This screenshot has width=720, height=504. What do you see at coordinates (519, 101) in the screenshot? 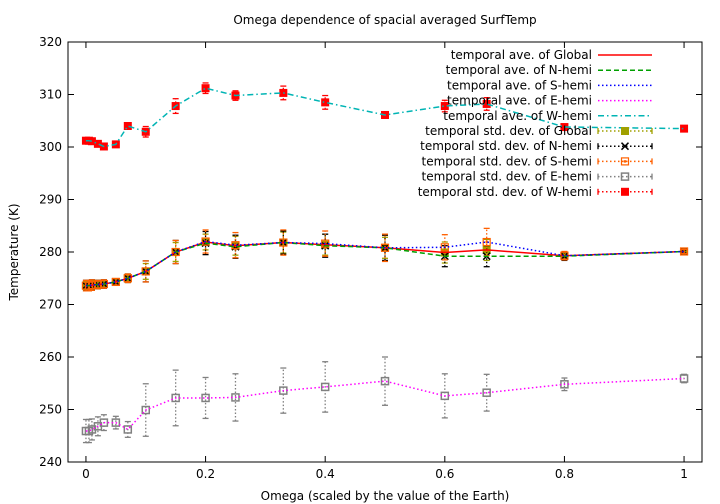
I see `legend-label: temporal ave. of E-hemi` at bounding box center [519, 101].